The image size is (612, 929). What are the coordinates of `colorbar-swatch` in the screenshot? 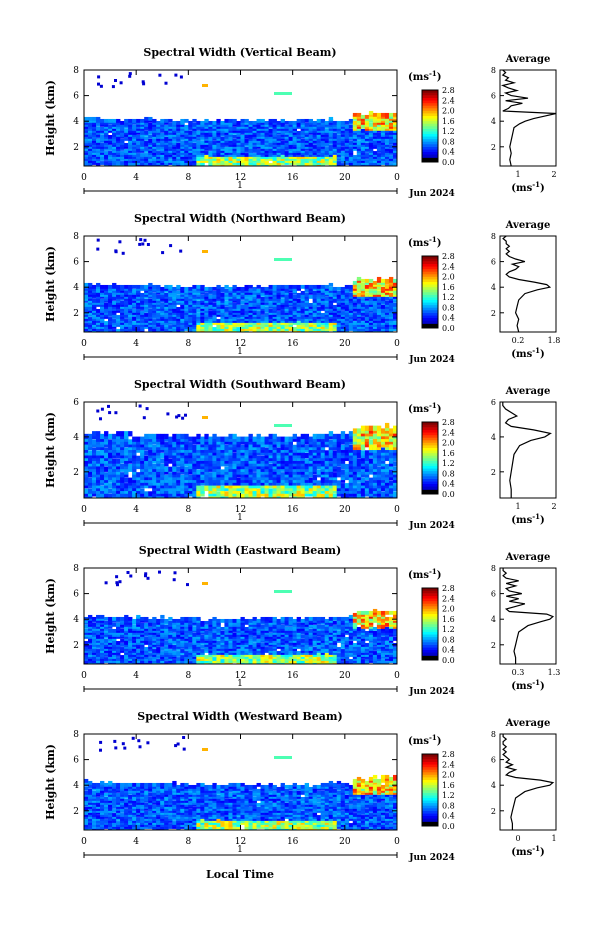 It's located at (430, 317).